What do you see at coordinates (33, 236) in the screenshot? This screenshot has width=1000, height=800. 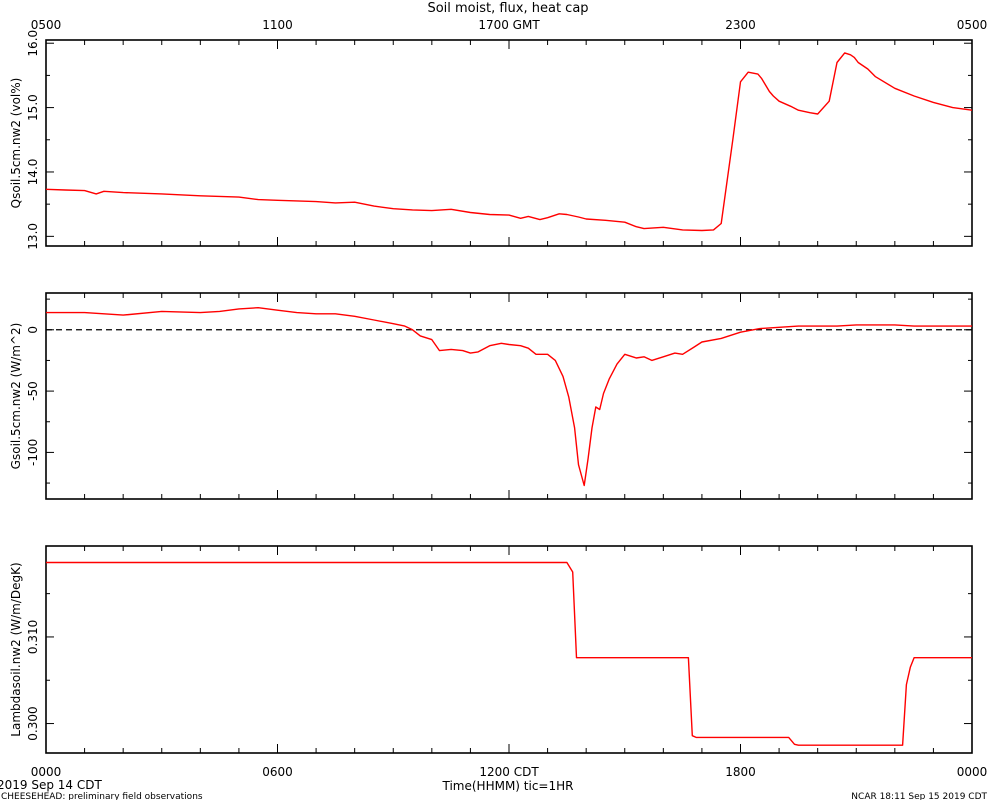 I see `y-tick-label: 13.0` at bounding box center [33, 236].